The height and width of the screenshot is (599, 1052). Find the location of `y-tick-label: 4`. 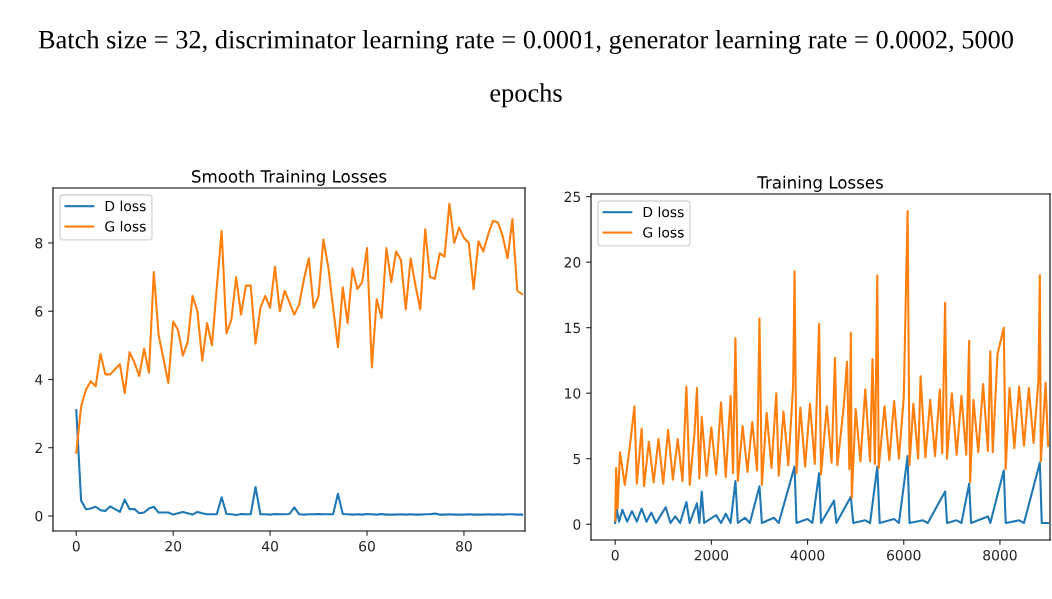

y-tick-label: 4 is located at coordinates (39, 379).